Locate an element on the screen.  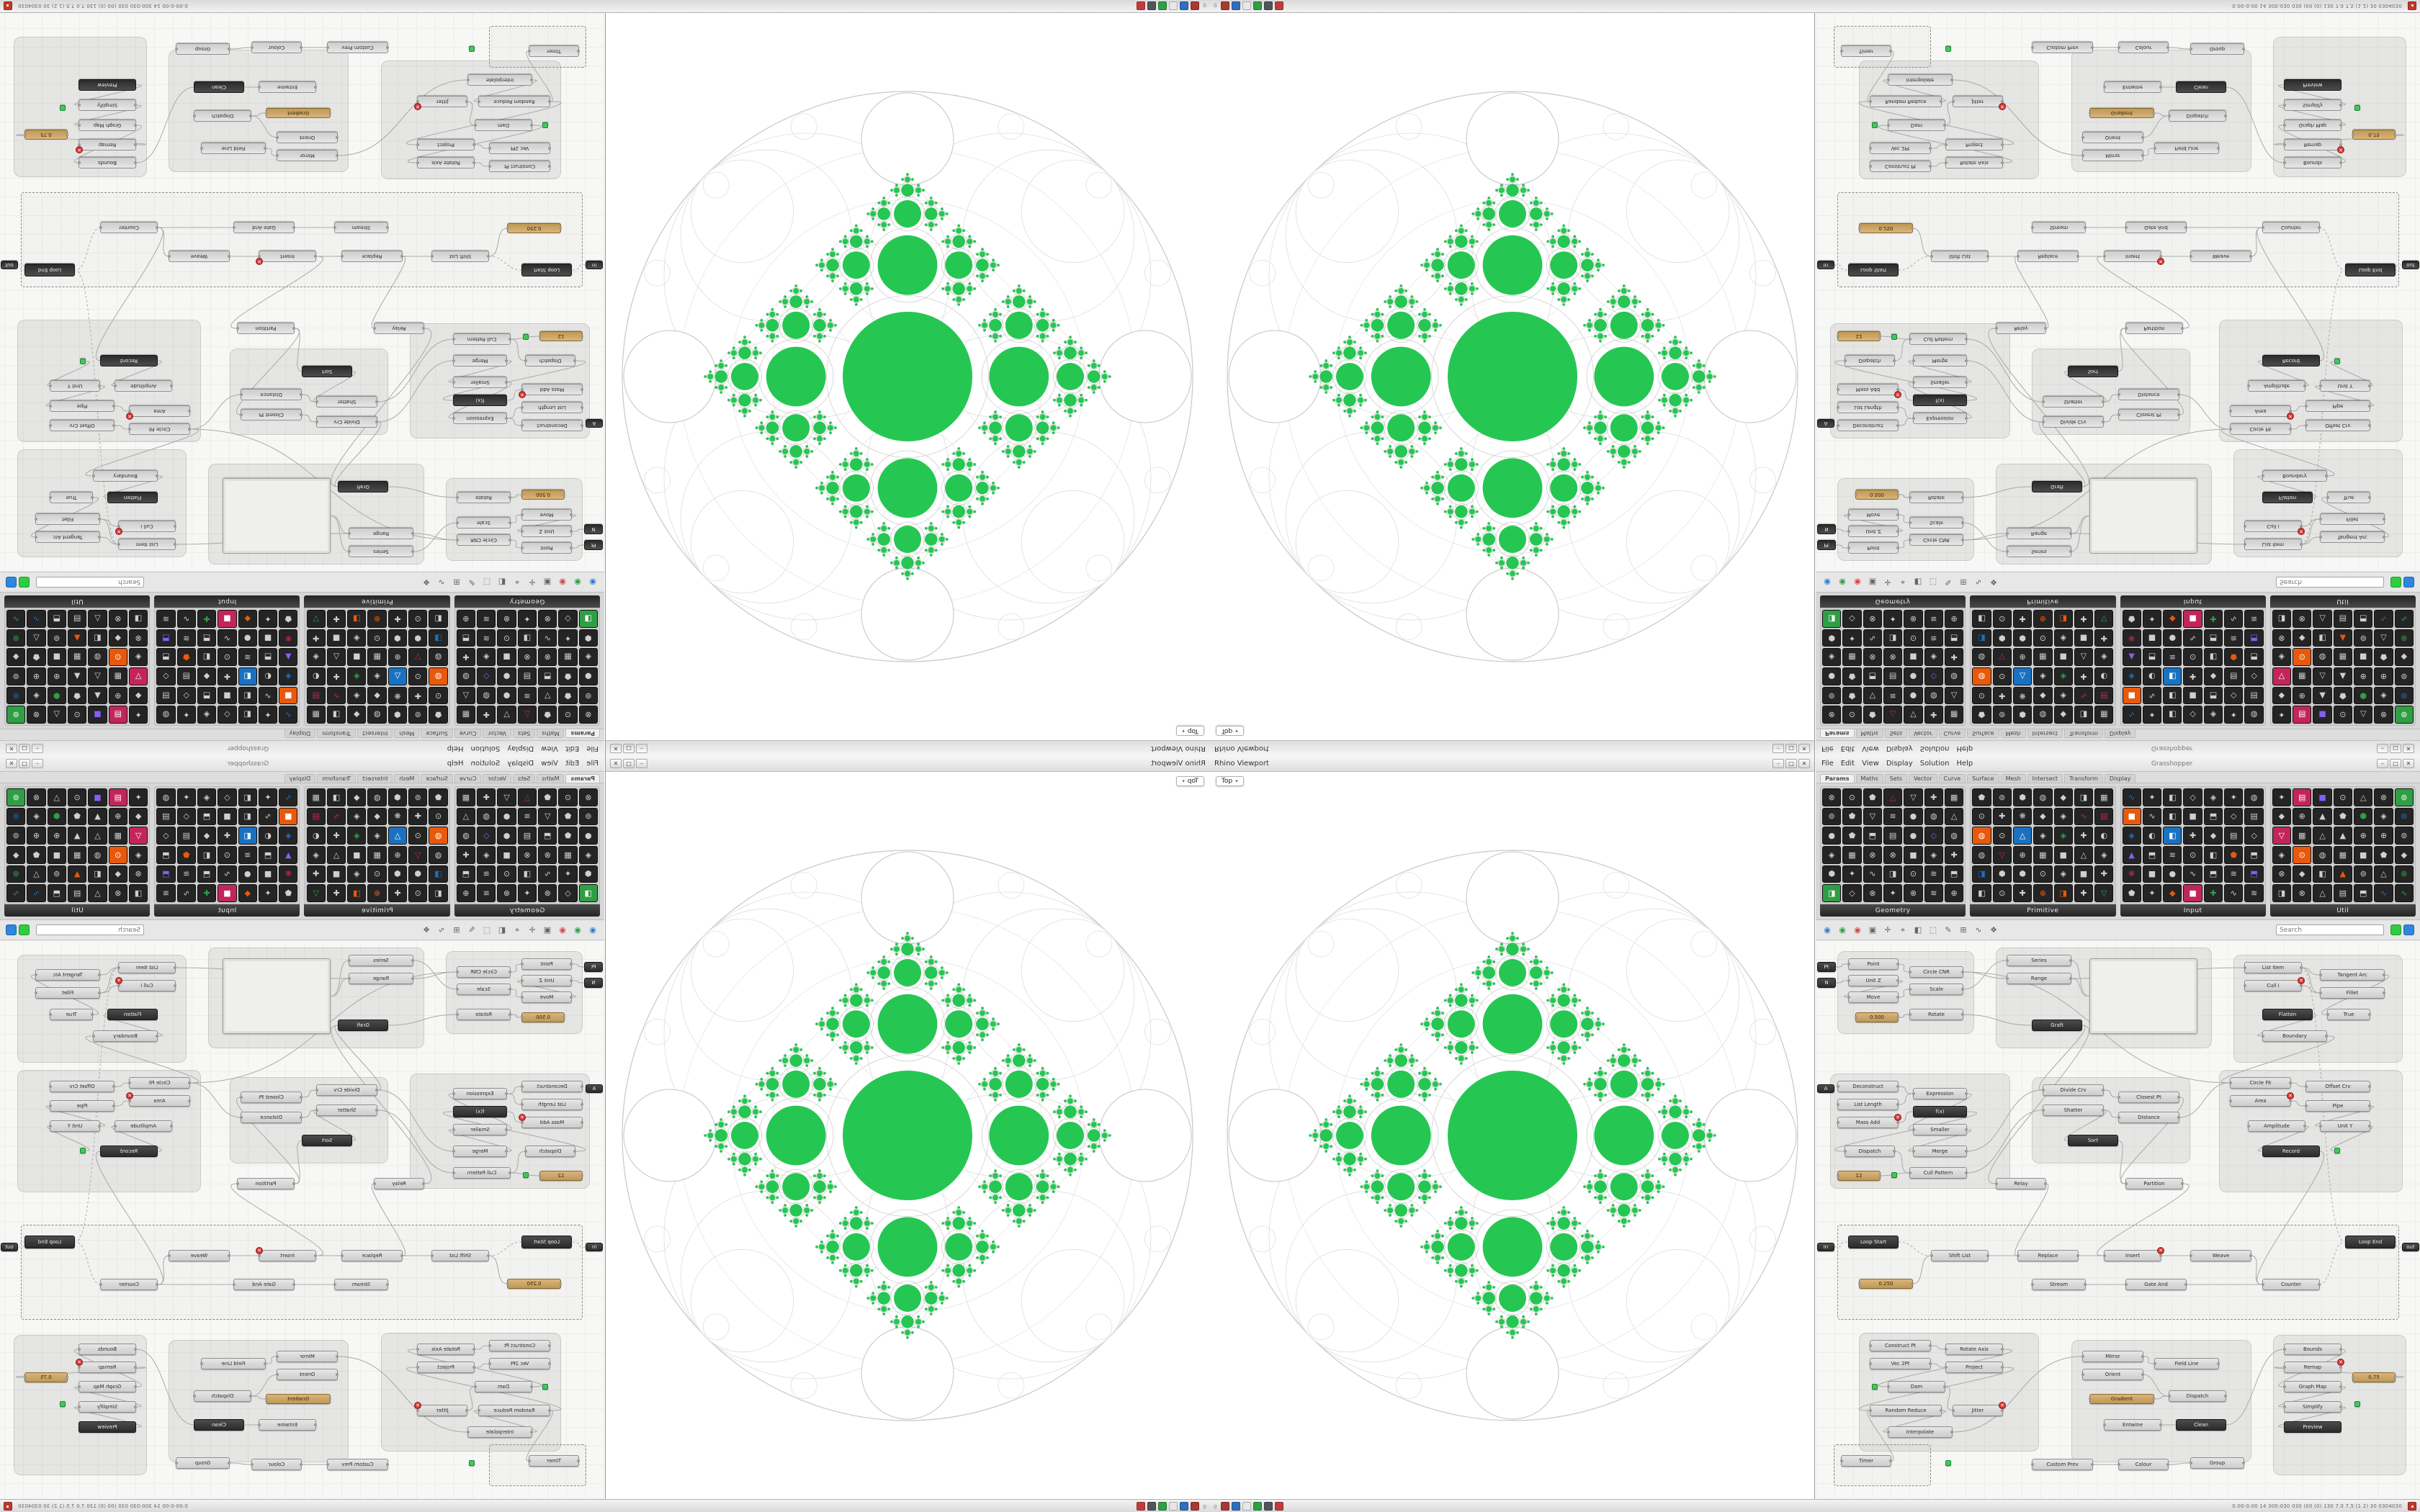
gh-node: True is located at coordinates (71, 497).